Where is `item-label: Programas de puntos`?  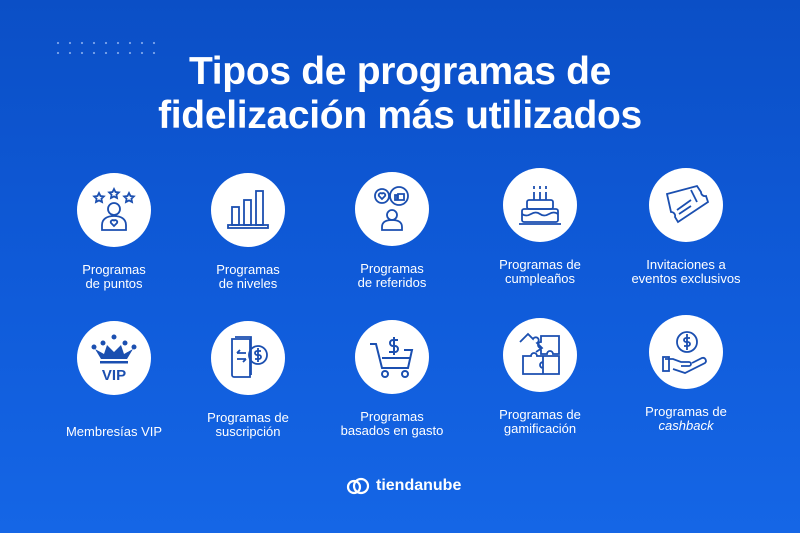
item-label: Programas de puntos is located at coordinates (114, 276).